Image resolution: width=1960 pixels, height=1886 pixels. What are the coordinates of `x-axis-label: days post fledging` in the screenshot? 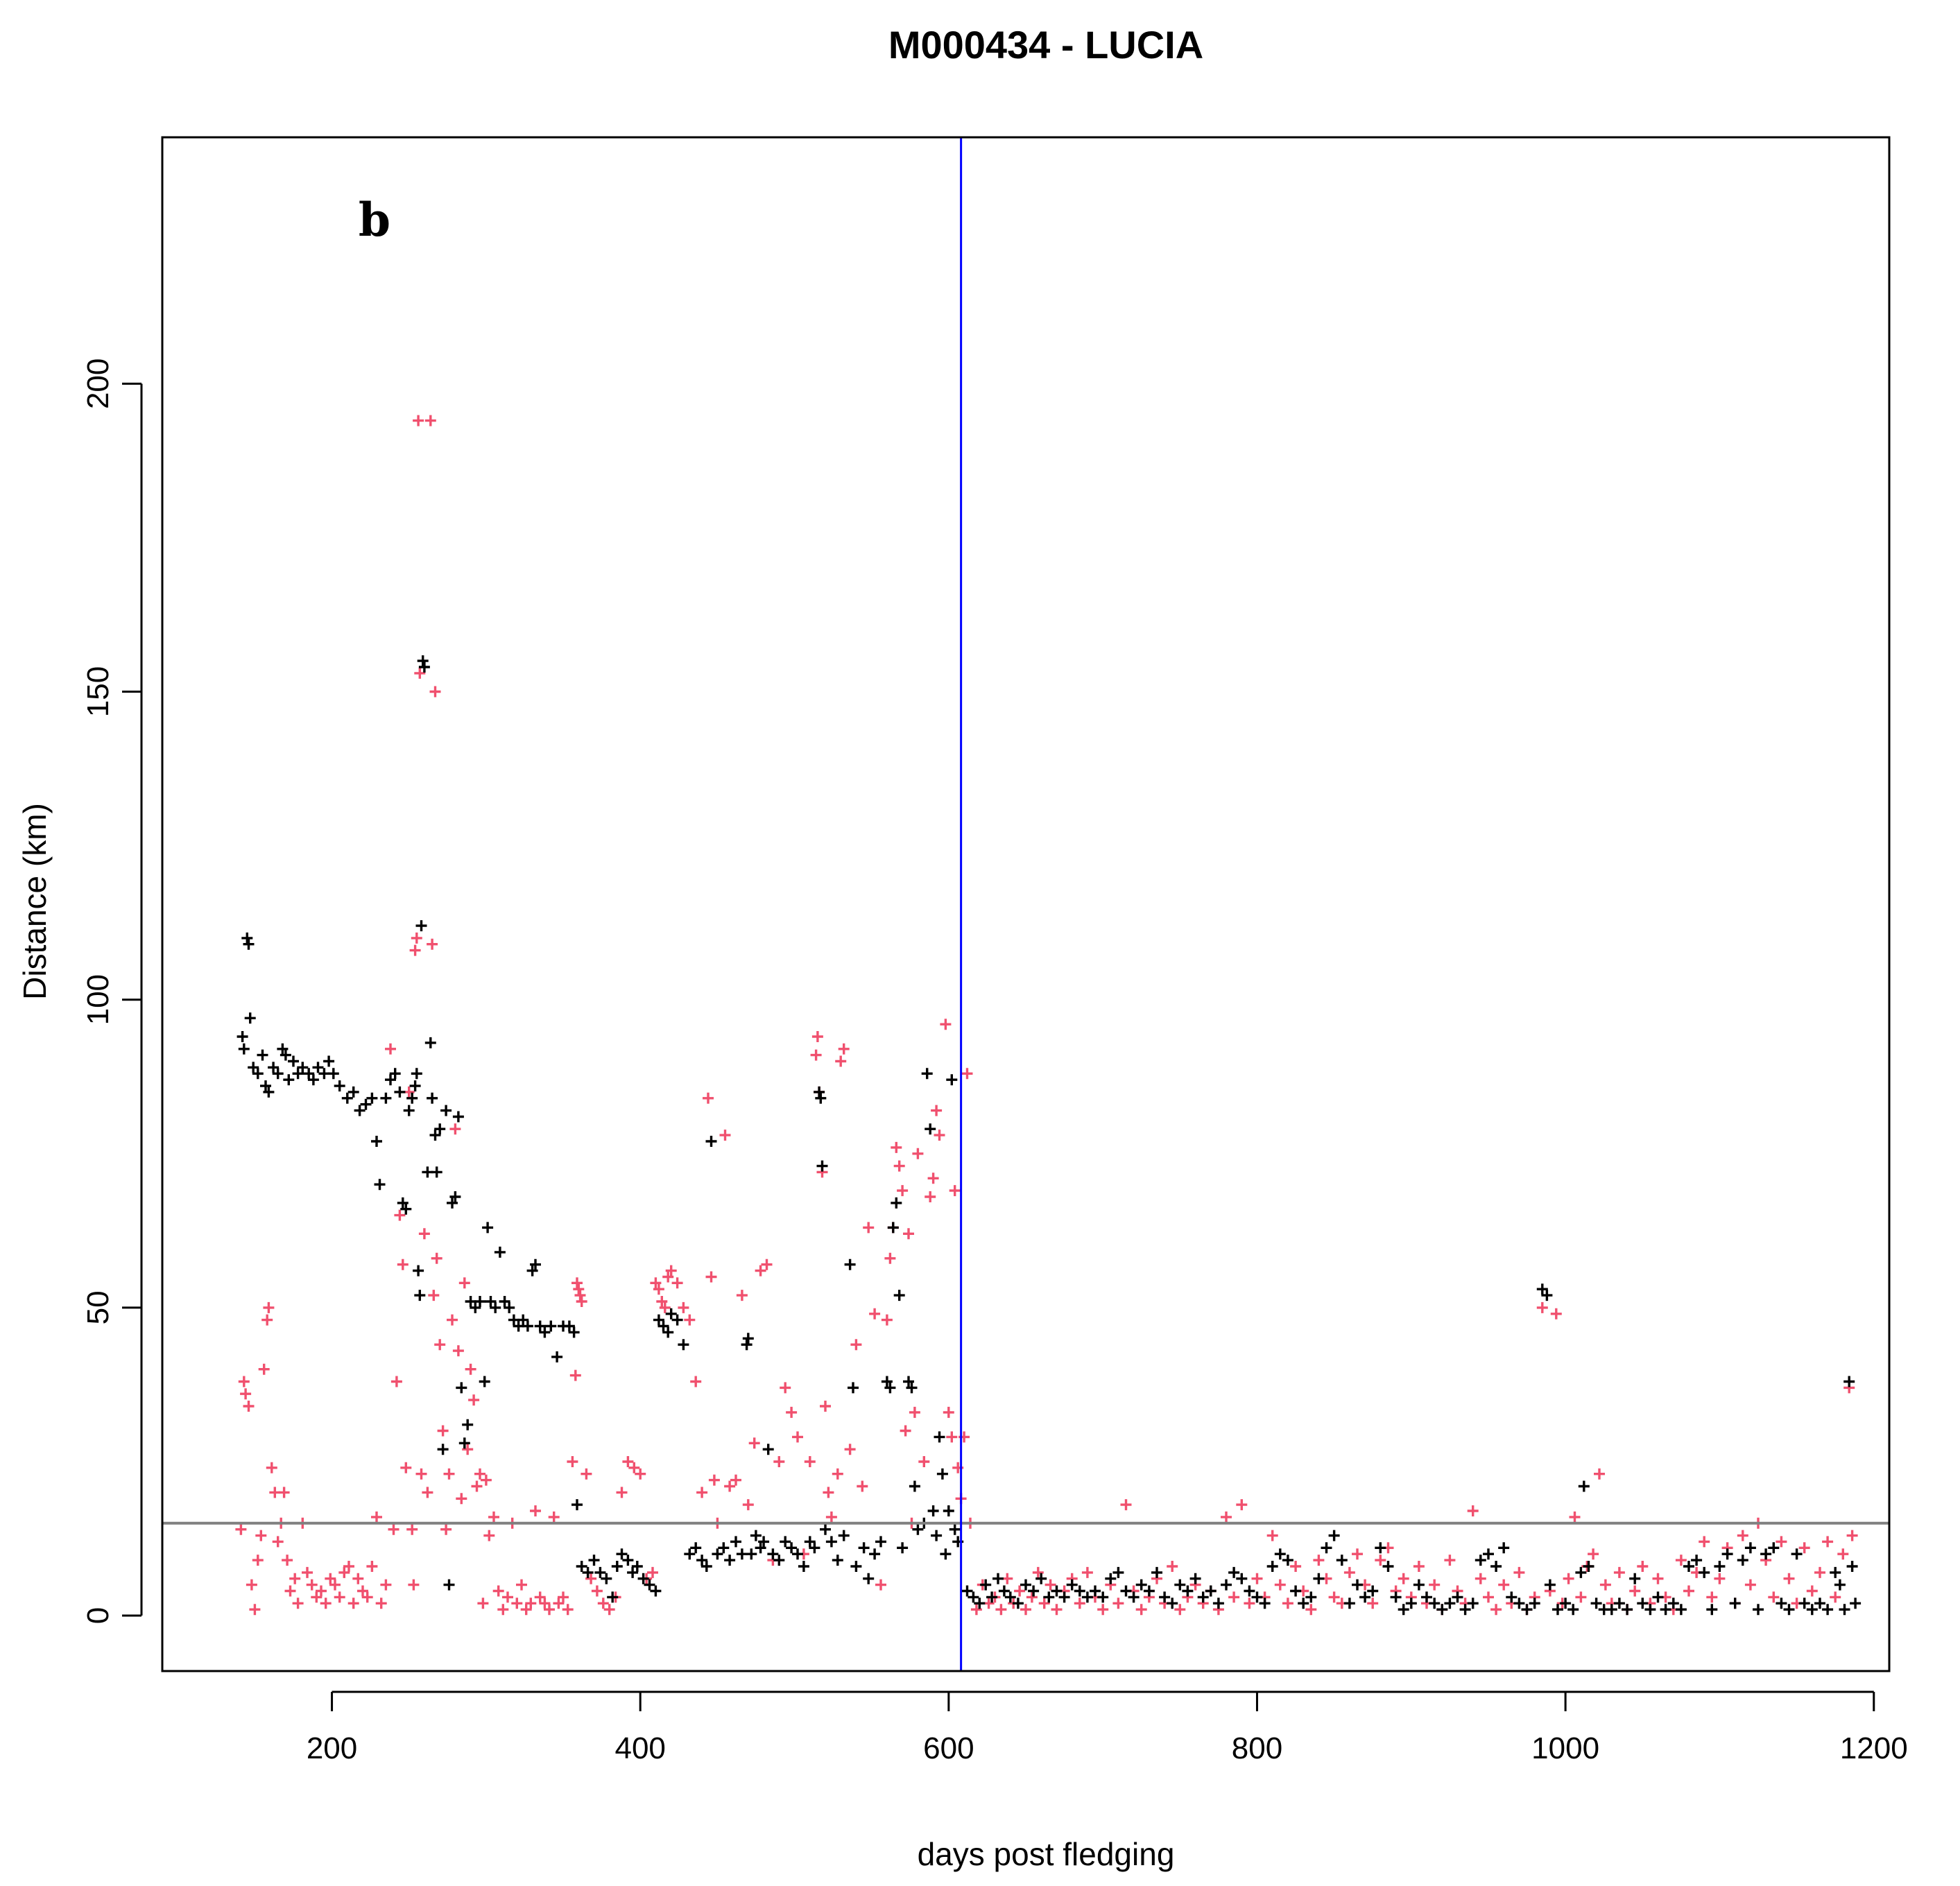 It's located at (1046, 1854).